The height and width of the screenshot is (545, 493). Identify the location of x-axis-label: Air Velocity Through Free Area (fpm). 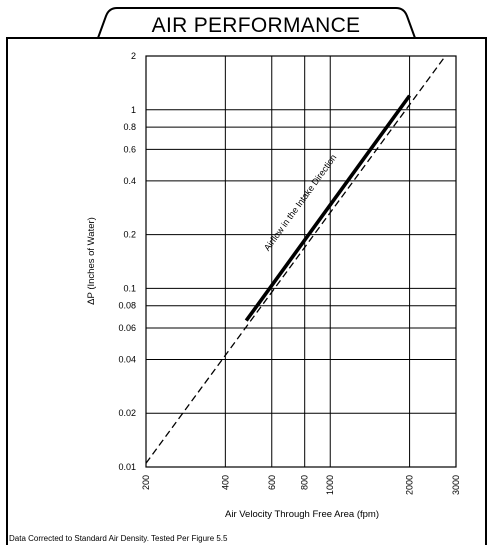
(302, 514).